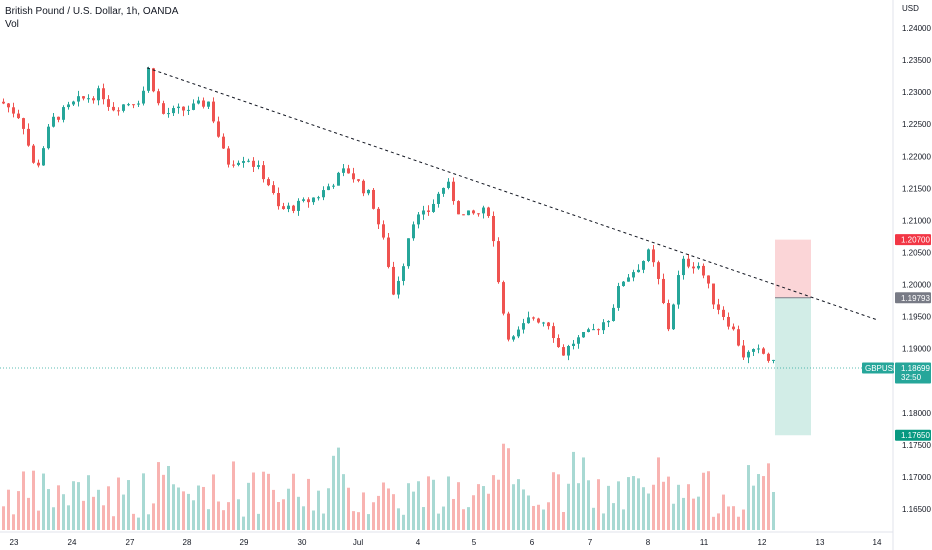 The height and width of the screenshot is (550, 932). What do you see at coordinates (916, 124) in the screenshot?
I see `price-tick: 1.22500` at bounding box center [916, 124].